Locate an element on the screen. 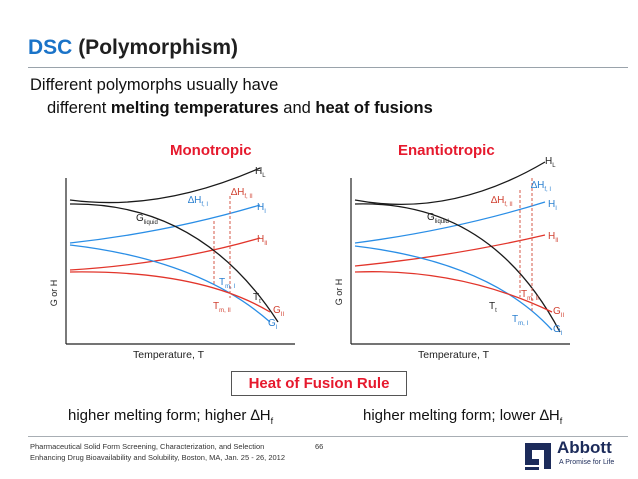 Image resolution: width=638 pixels, height=479 pixels. monotropic-G-liquid-curve is located at coordinates (174, 263).